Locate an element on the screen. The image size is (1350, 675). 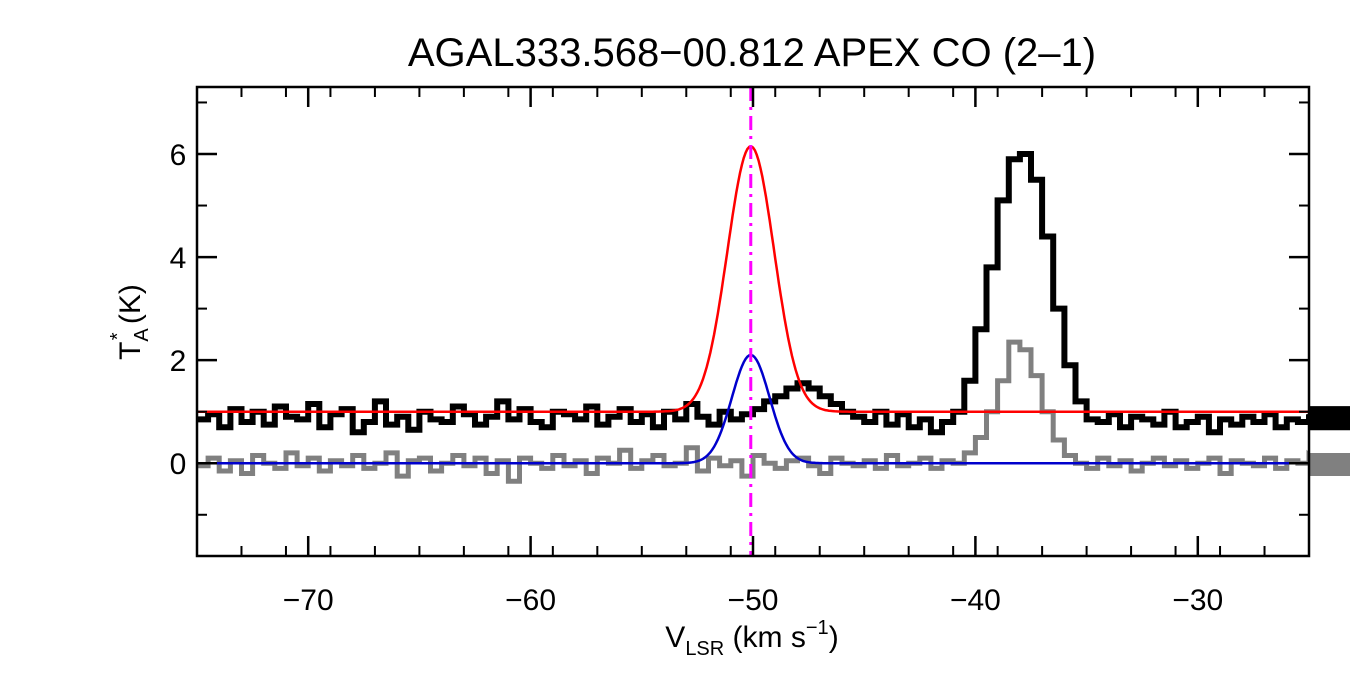
x-tick-label: −30 is located at coordinates (1197, 600).